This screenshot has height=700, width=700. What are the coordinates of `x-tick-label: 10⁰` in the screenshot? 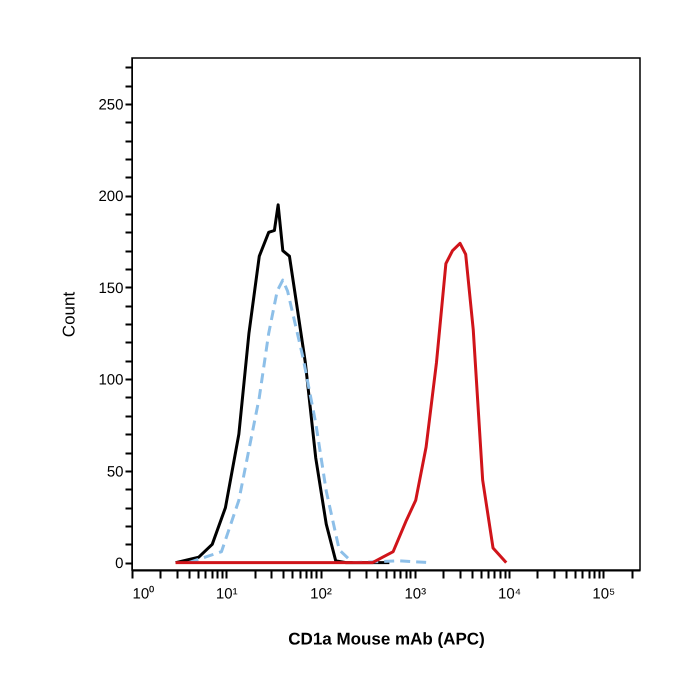 It's located at (143, 594).